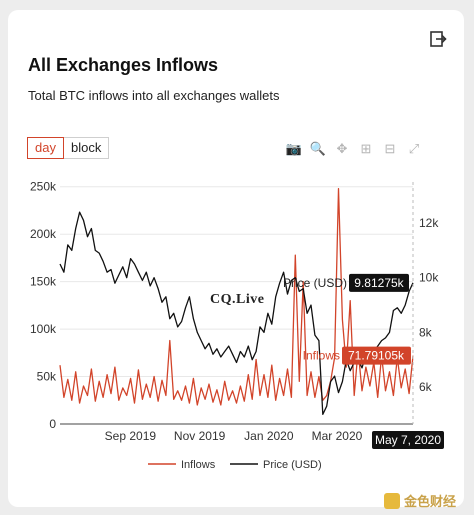 The image size is (474, 515). Describe the element at coordinates (45, 148) in the screenshot. I see `tab-day: day` at that location.